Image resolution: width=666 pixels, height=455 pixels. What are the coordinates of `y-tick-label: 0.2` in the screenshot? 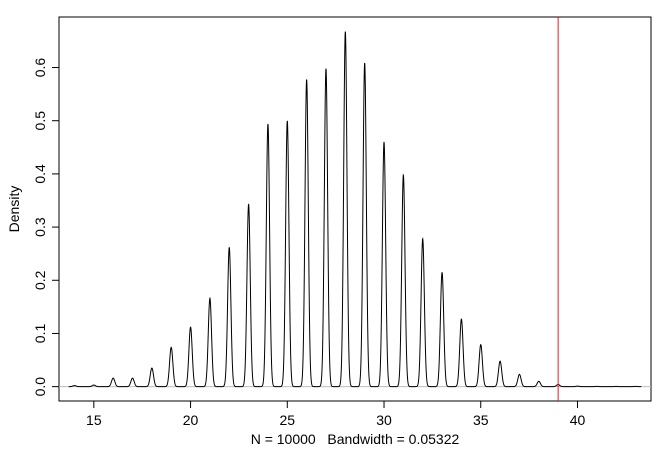 It's located at (40, 280).